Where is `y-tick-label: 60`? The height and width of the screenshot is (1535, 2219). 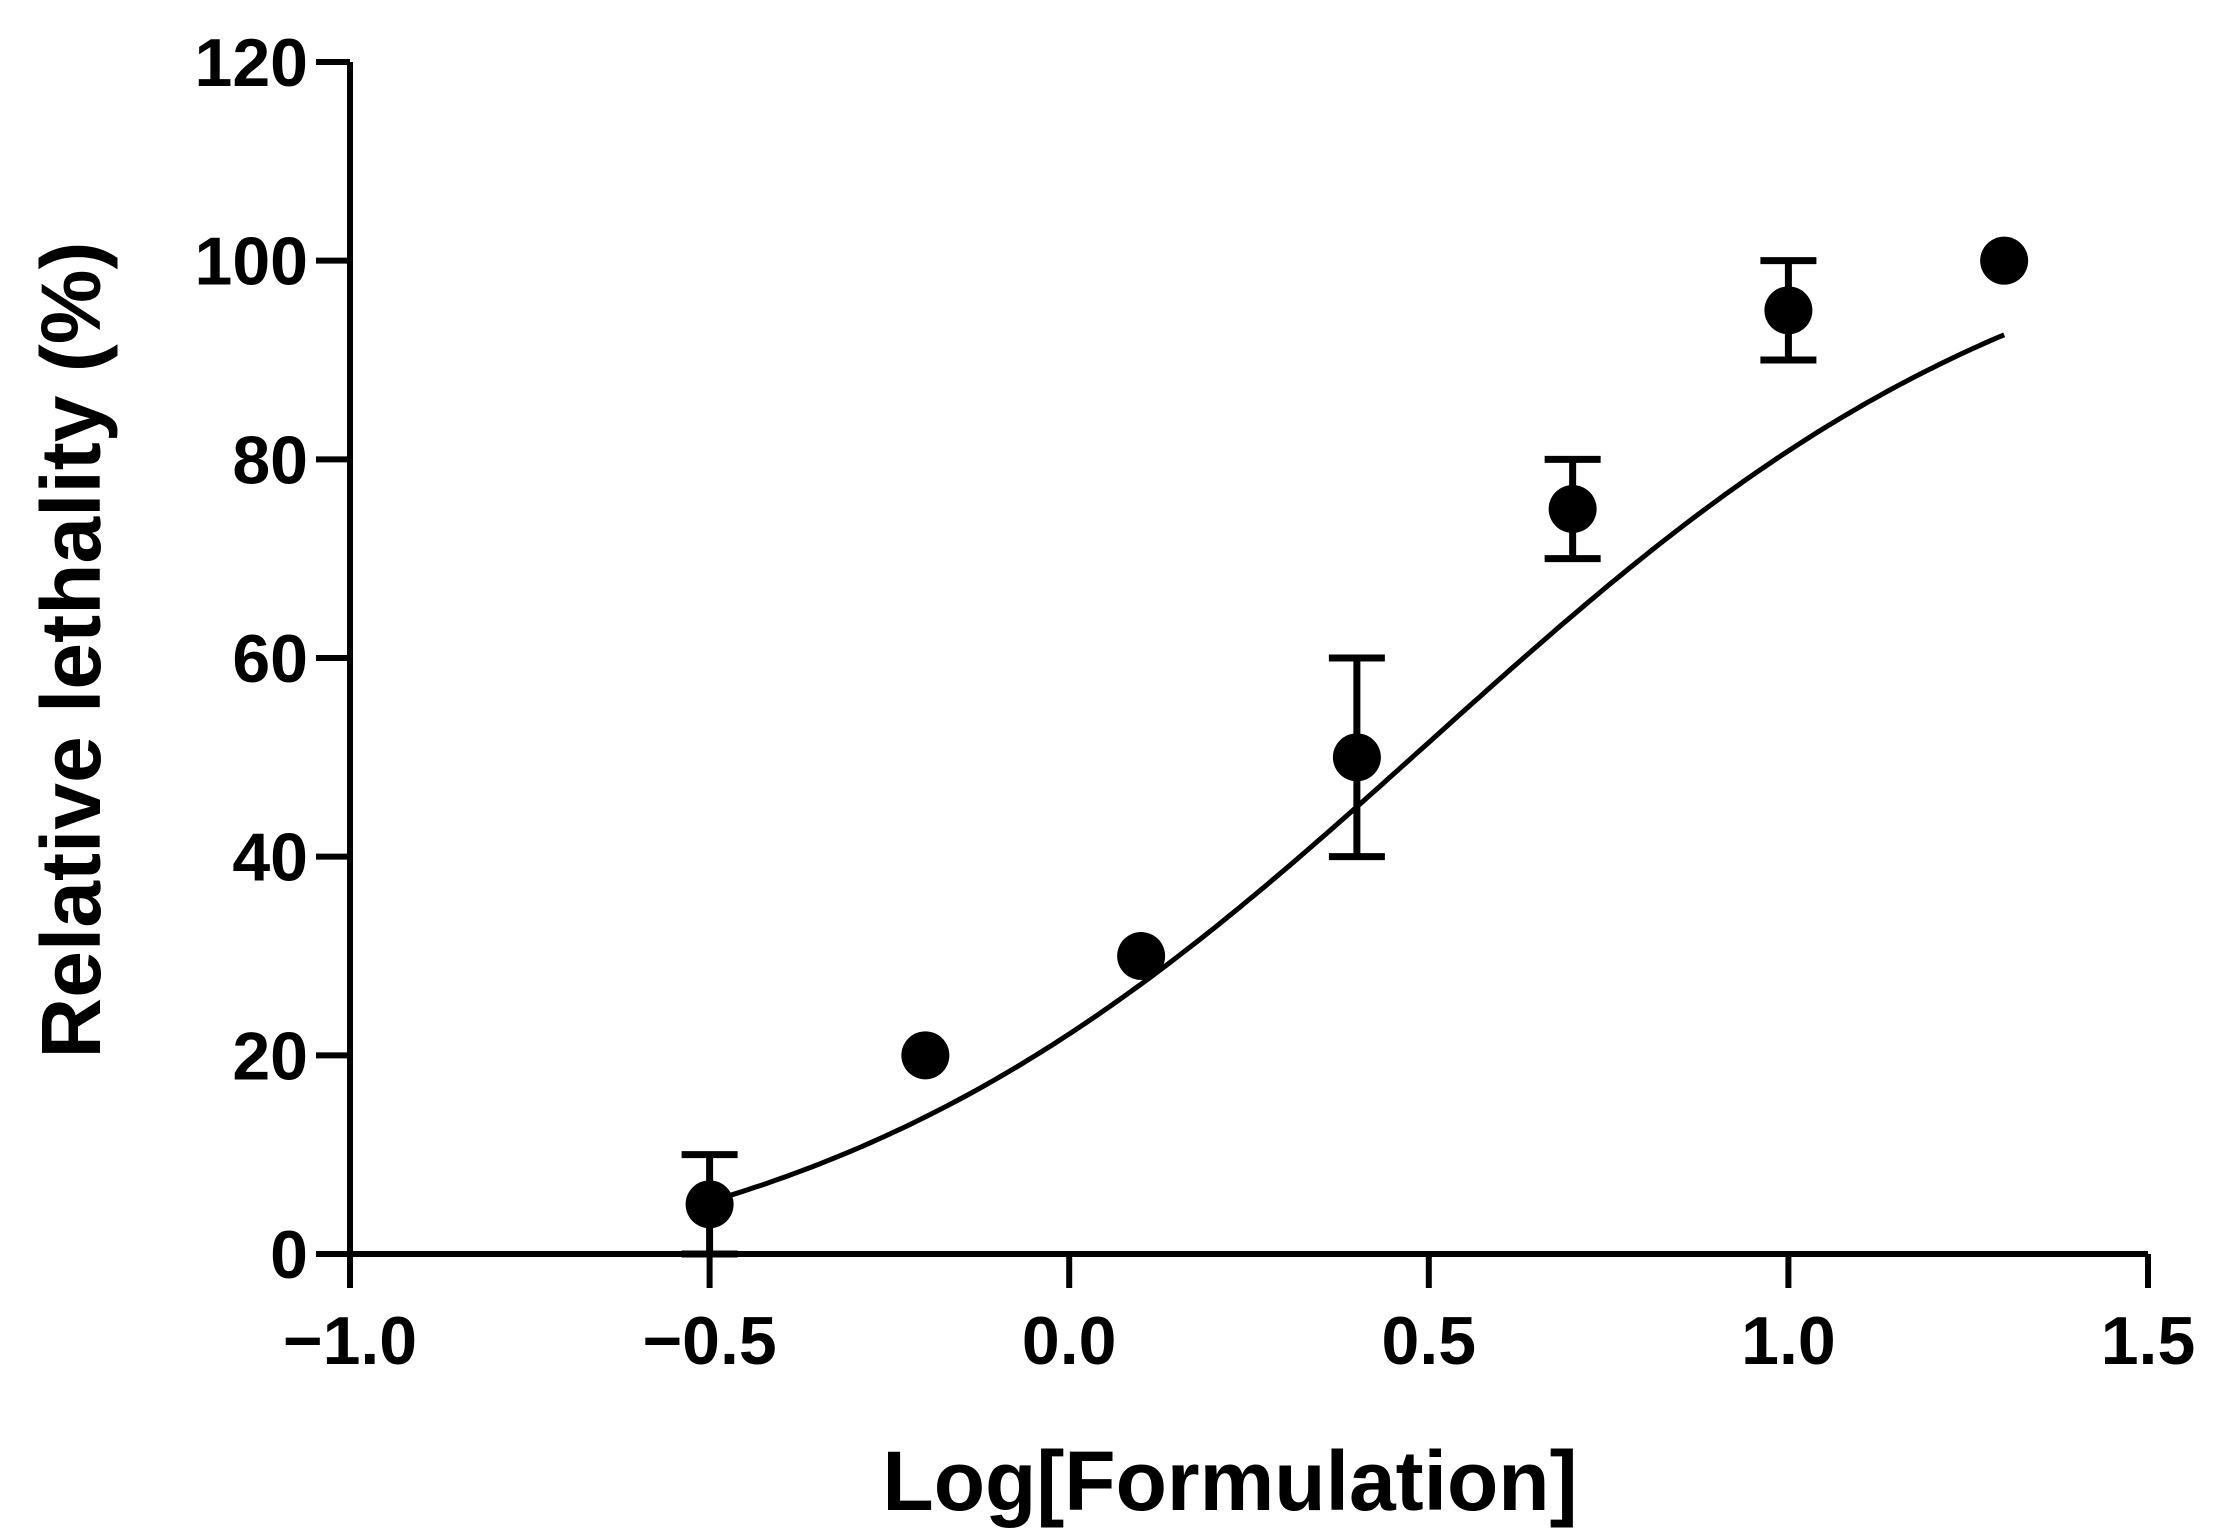 y-tick-label: 60 is located at coordinates (270, 659).